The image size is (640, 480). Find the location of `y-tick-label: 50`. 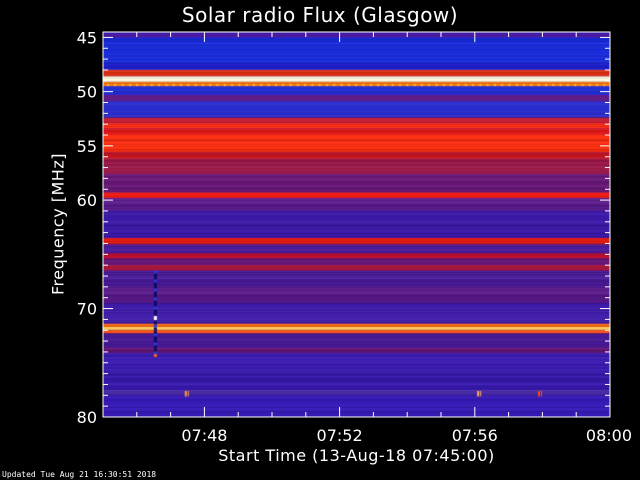

y-tick-label: 50 is located at coordinates (87, 92).